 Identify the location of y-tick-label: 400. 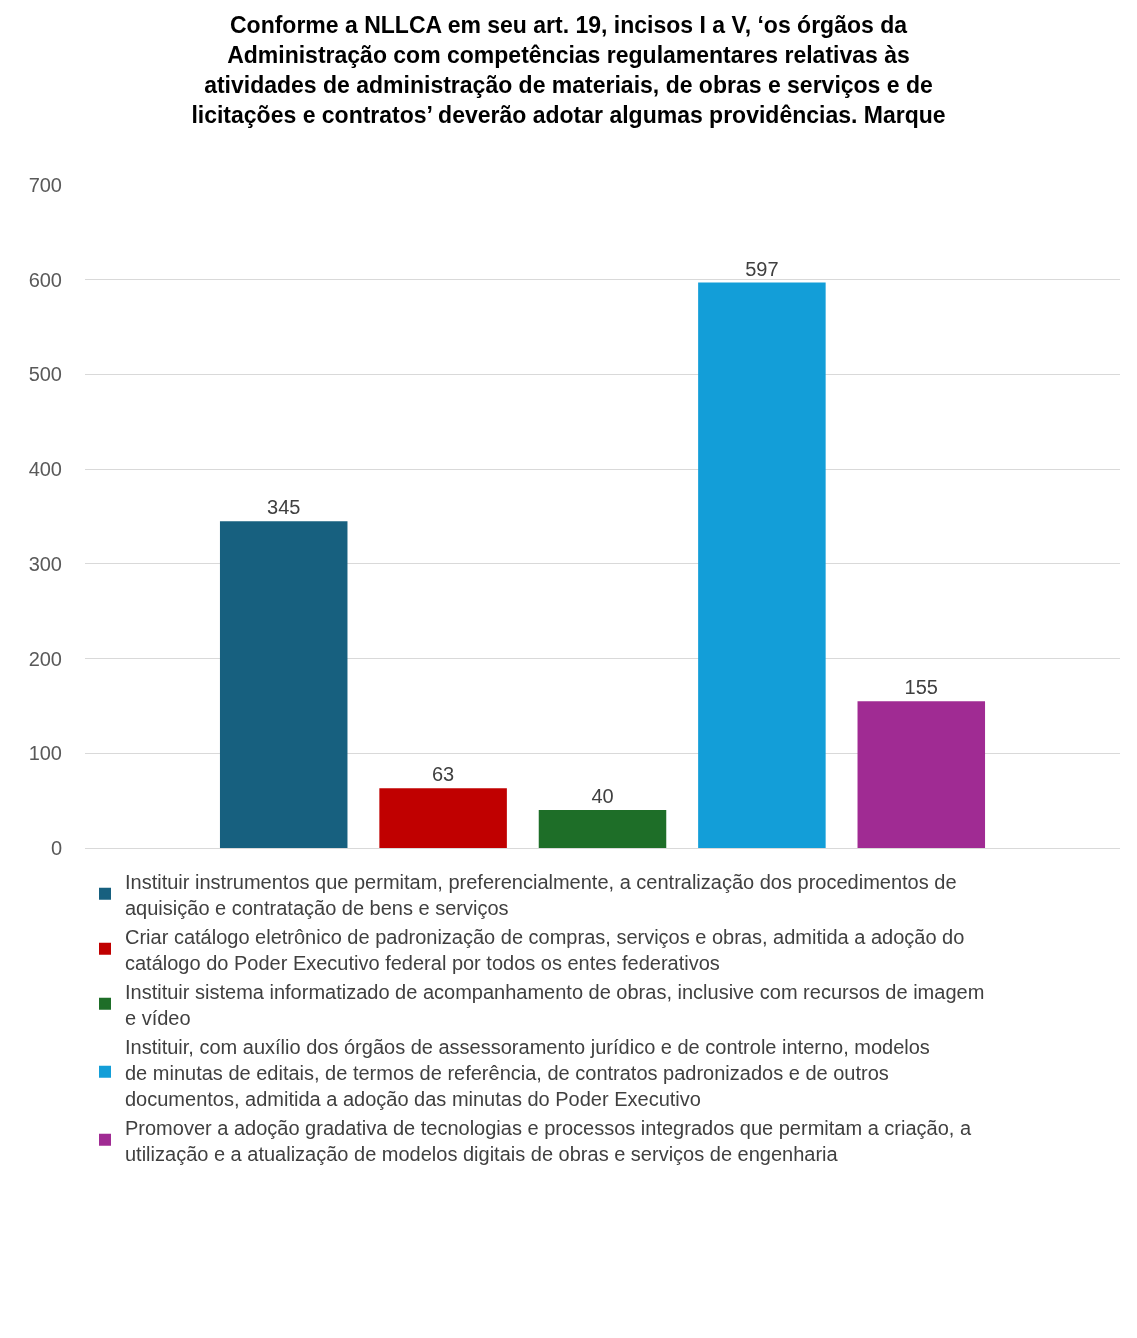
(45, 469).